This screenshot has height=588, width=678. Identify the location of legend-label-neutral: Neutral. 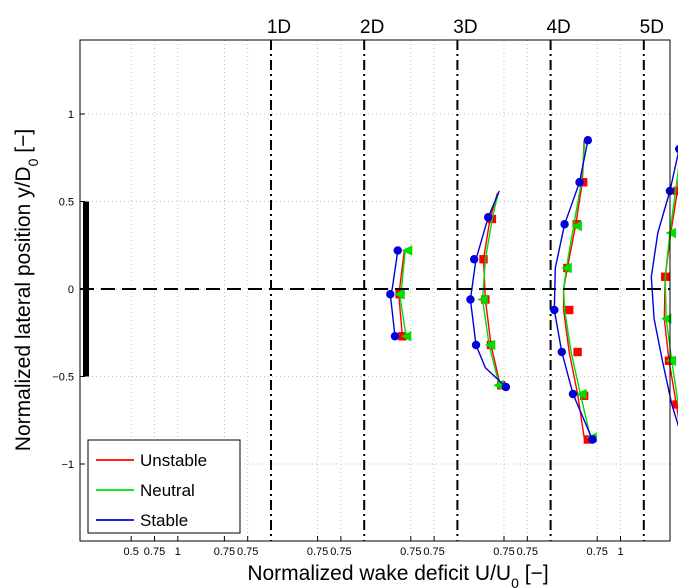
(167, 490).